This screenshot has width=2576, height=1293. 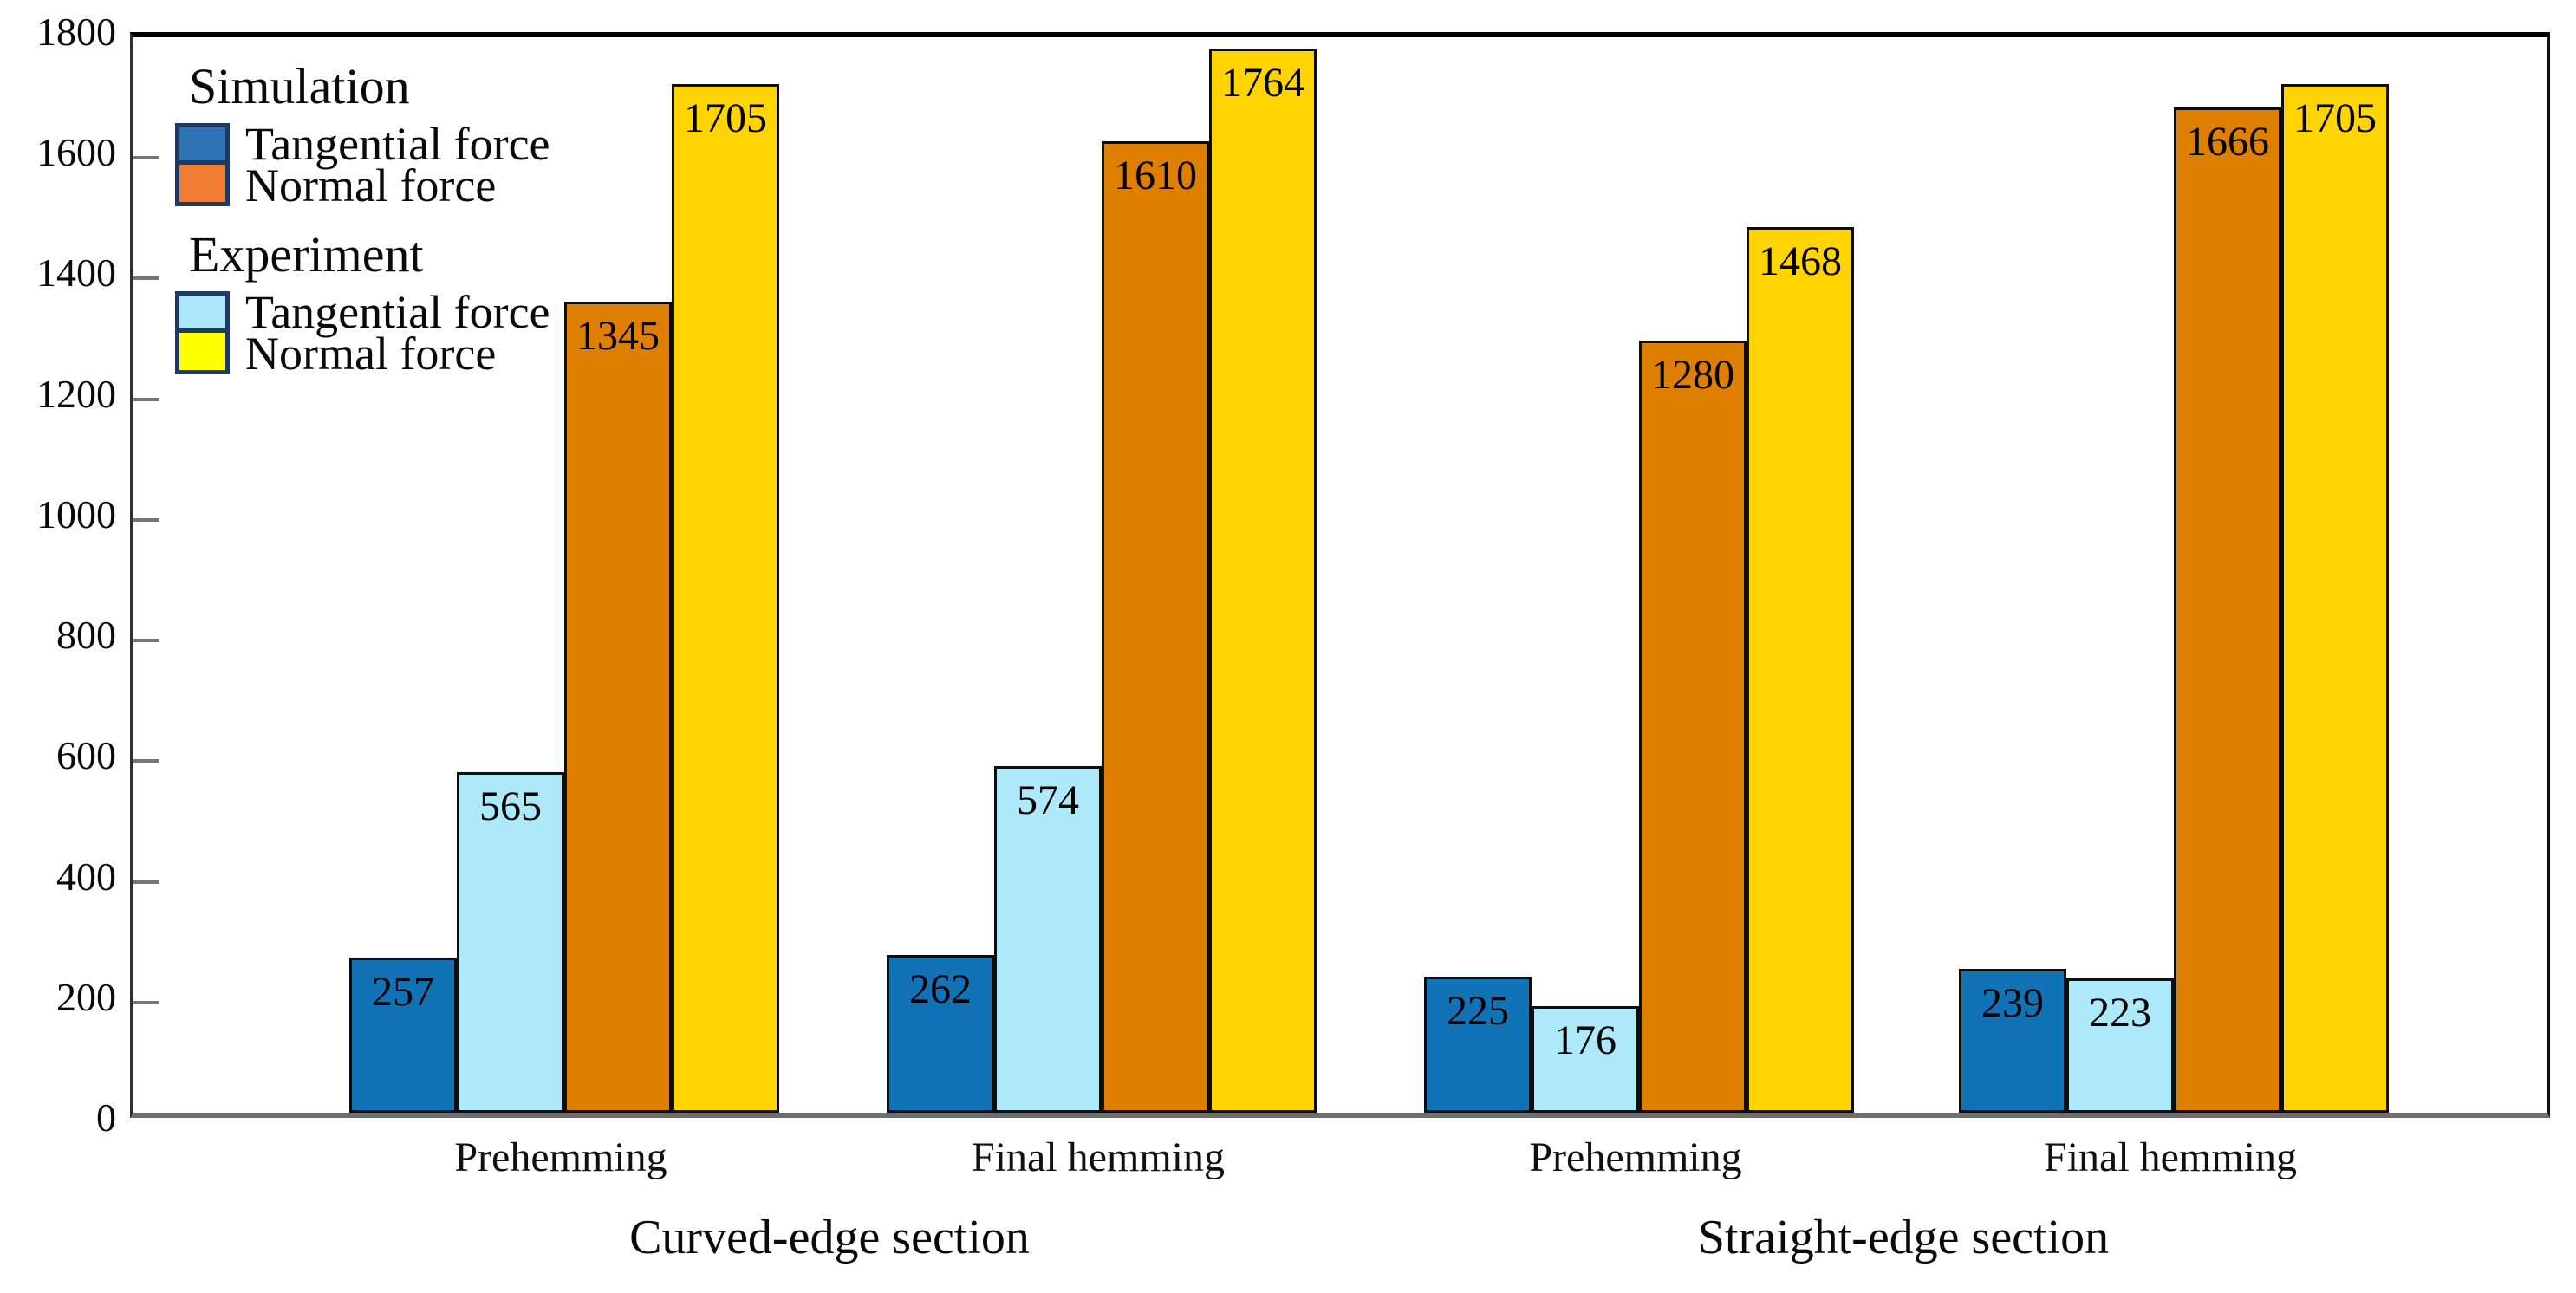 I want to click on bar-value-label: 176, so click(x=1585, y=1040).